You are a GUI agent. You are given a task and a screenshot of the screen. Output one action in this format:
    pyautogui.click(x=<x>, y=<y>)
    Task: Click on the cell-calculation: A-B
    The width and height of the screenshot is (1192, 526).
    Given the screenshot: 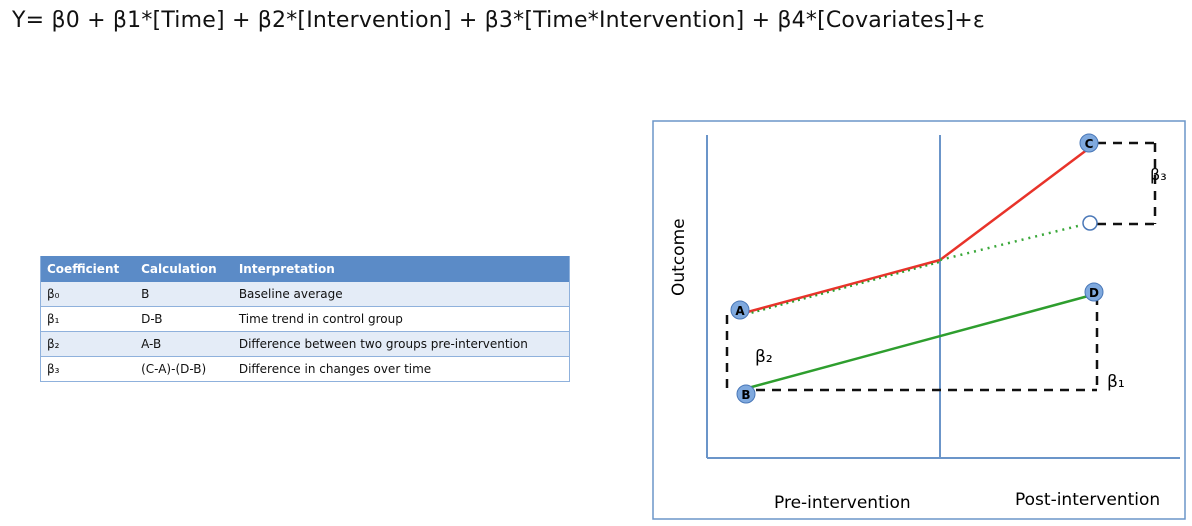 What is the action you would take?
    pyautogui.click(x=184, y=344)
    